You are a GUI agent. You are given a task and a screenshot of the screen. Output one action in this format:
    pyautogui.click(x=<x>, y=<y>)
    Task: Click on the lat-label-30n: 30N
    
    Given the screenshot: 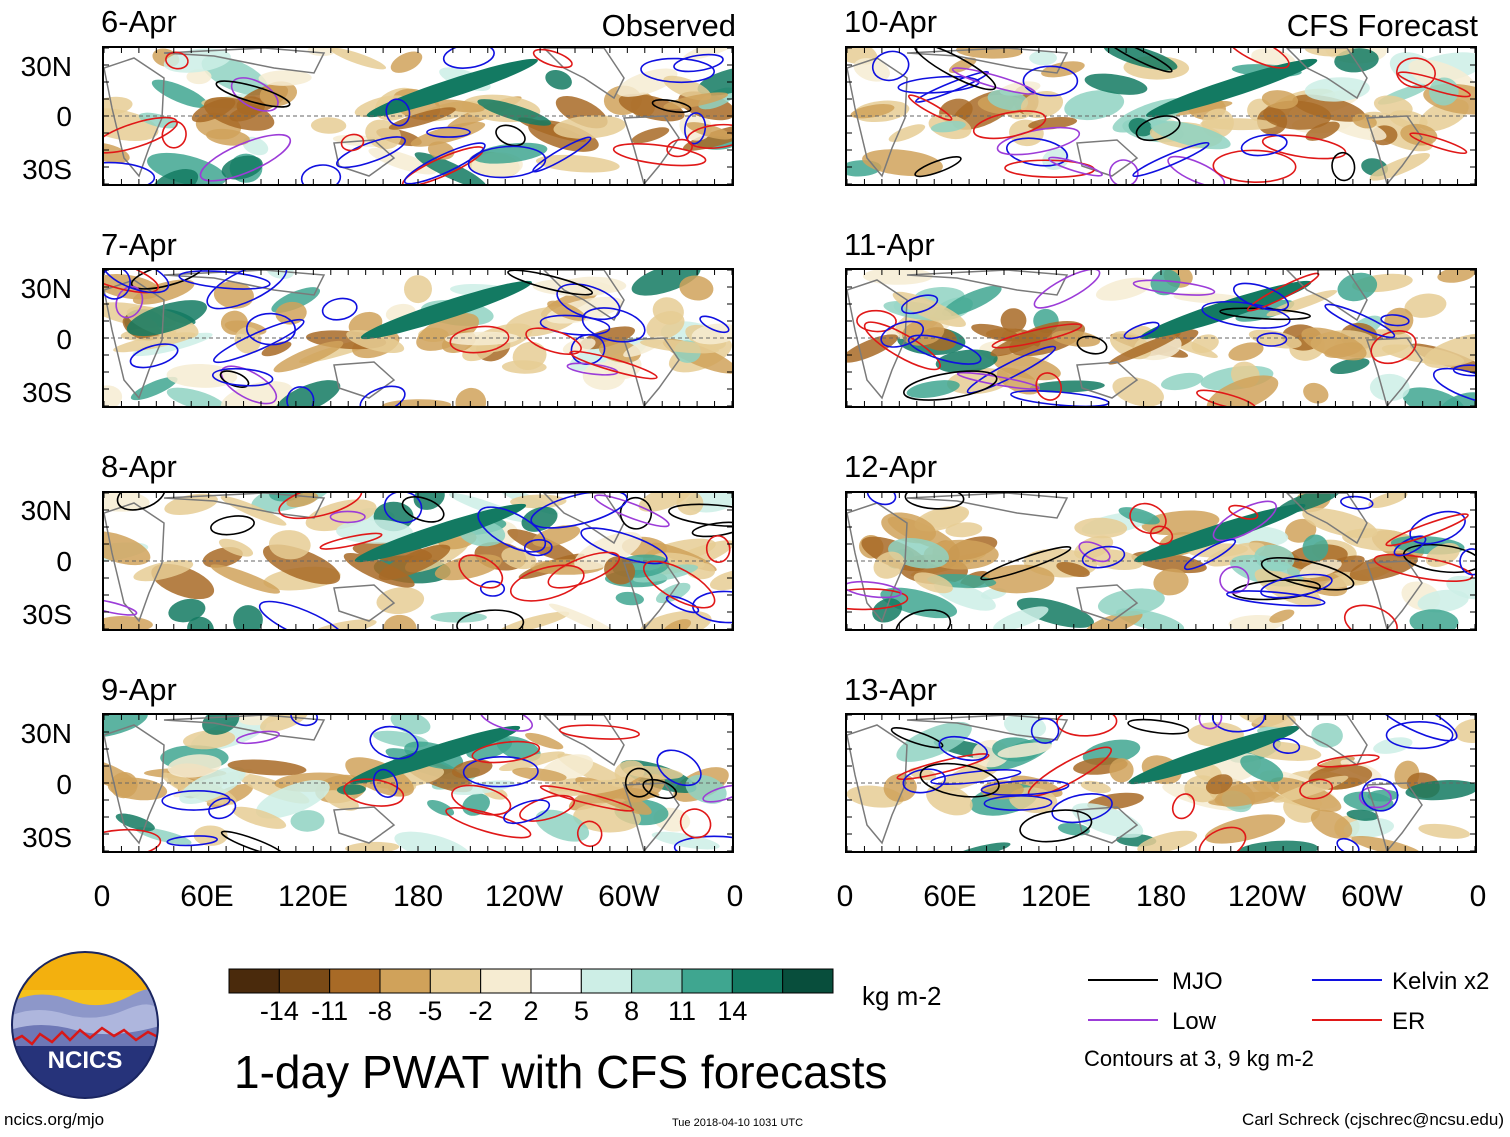 What is the action you would take?
    pyautogui.click(x=46, y=510)
    